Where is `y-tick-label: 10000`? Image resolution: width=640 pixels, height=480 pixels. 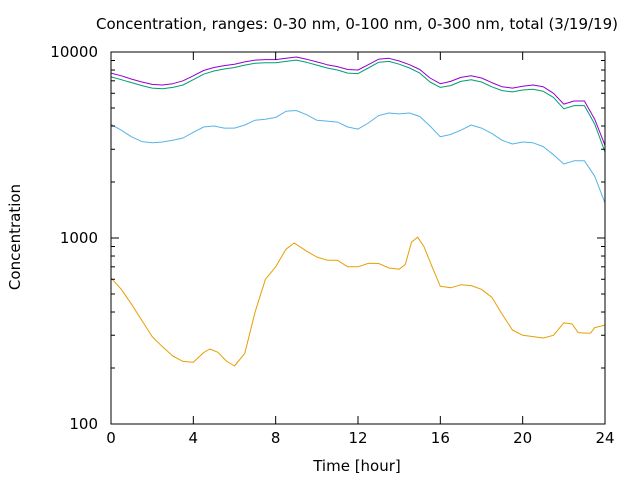 y-tick-label: 10000 is located at coordinates (74, 52).